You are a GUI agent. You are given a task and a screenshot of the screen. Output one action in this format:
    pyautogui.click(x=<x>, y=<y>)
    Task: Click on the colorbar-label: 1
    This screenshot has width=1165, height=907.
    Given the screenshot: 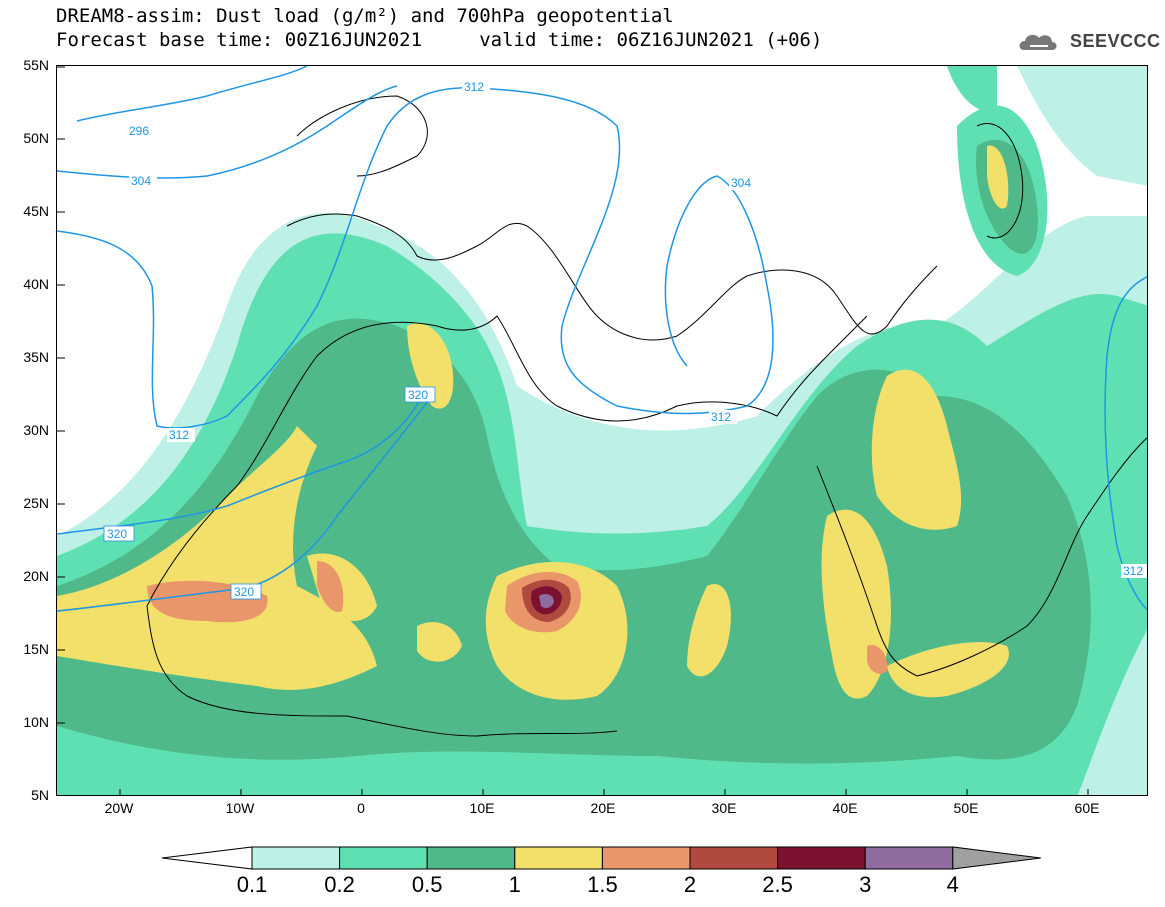 What is the action you would take?
    pyautogui.click(x=514, y=884)
    